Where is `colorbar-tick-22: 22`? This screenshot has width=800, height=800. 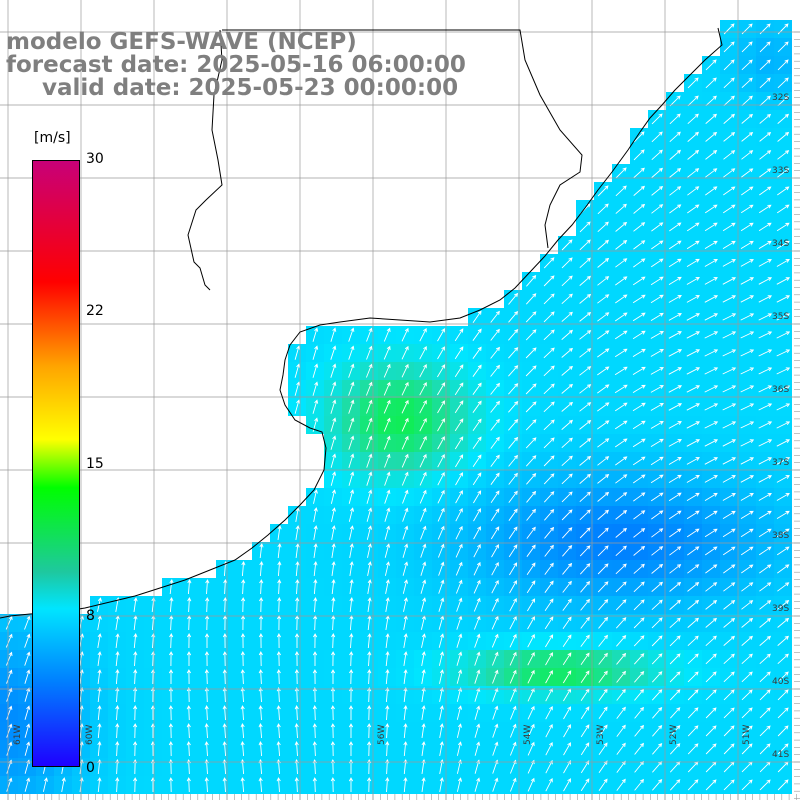 colorbar-tick-22: 22 is located at coordinates (95, 311).